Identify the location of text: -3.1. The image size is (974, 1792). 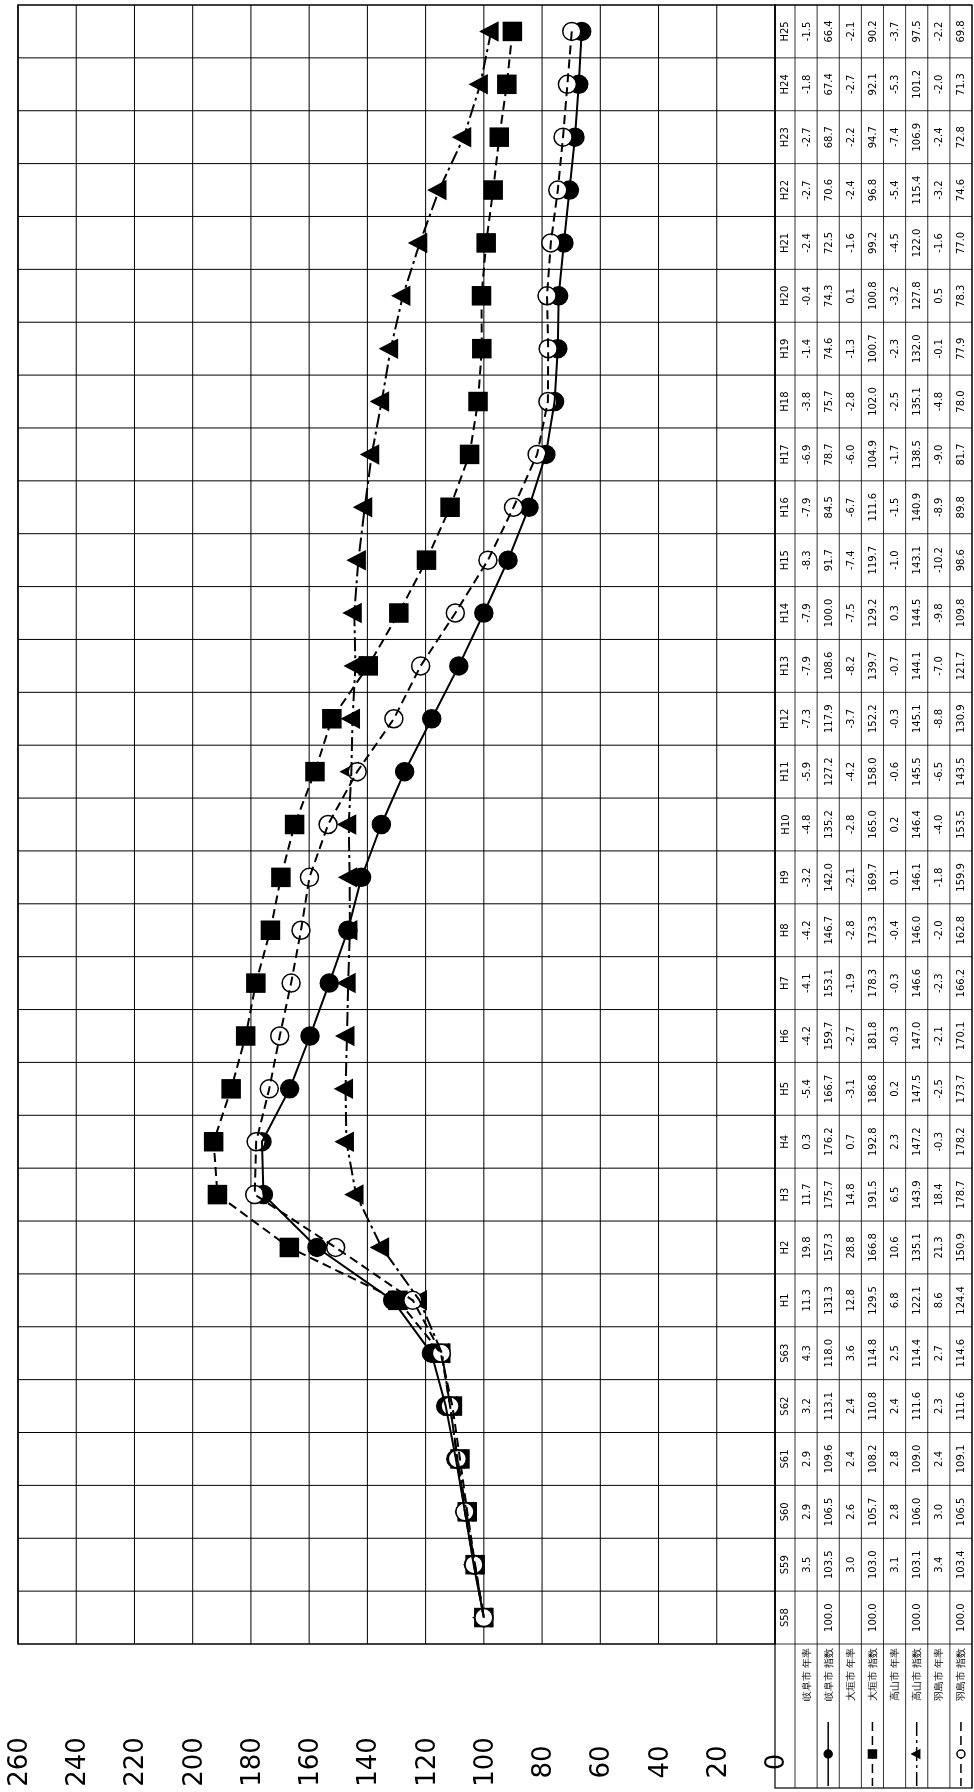
(850, 1089).